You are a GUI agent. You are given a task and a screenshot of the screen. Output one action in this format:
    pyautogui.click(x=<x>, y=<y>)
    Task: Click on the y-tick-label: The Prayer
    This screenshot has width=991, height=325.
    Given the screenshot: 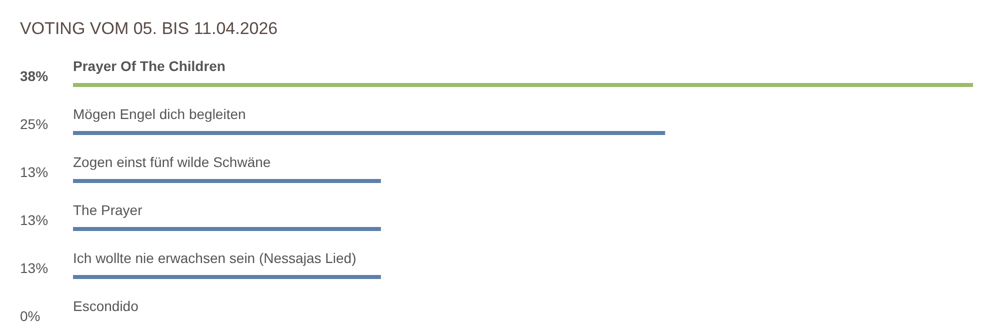 What is the action you would take?
    pyautogui.click(x=108, y=210)
    